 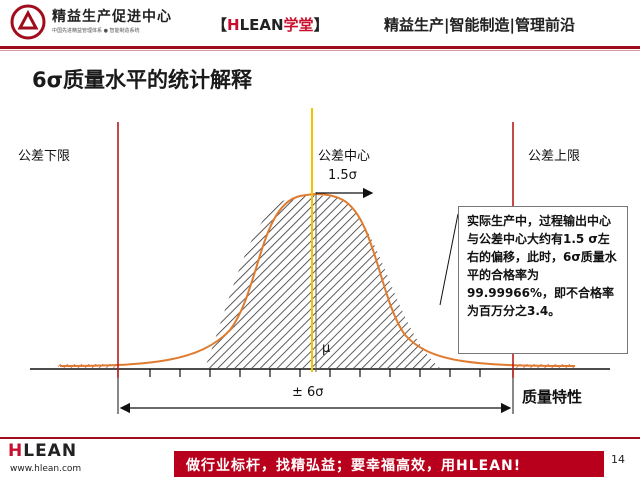 I want to click on logo-subtitle: 中国先进精益管理体系 ● 智能制造系统, so click(x=96, y=31).